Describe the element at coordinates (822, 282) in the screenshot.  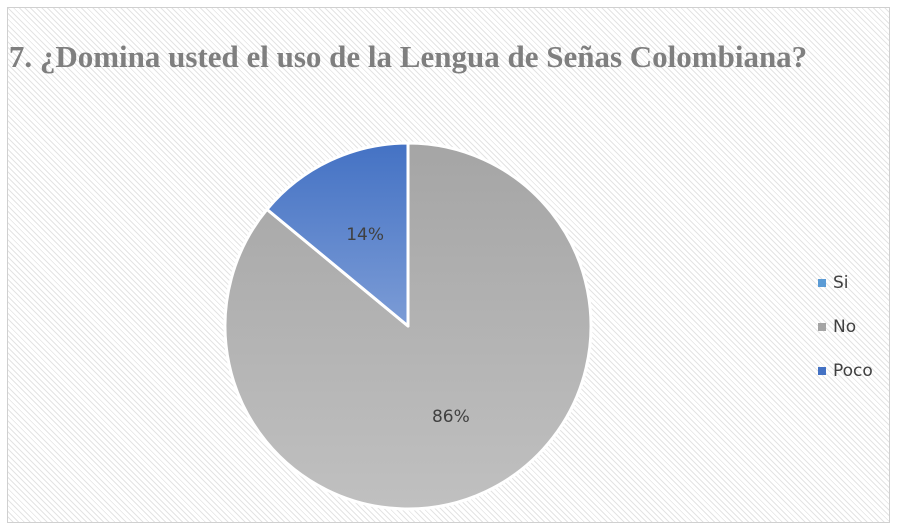
I see `legend-swatch-si` at that location.